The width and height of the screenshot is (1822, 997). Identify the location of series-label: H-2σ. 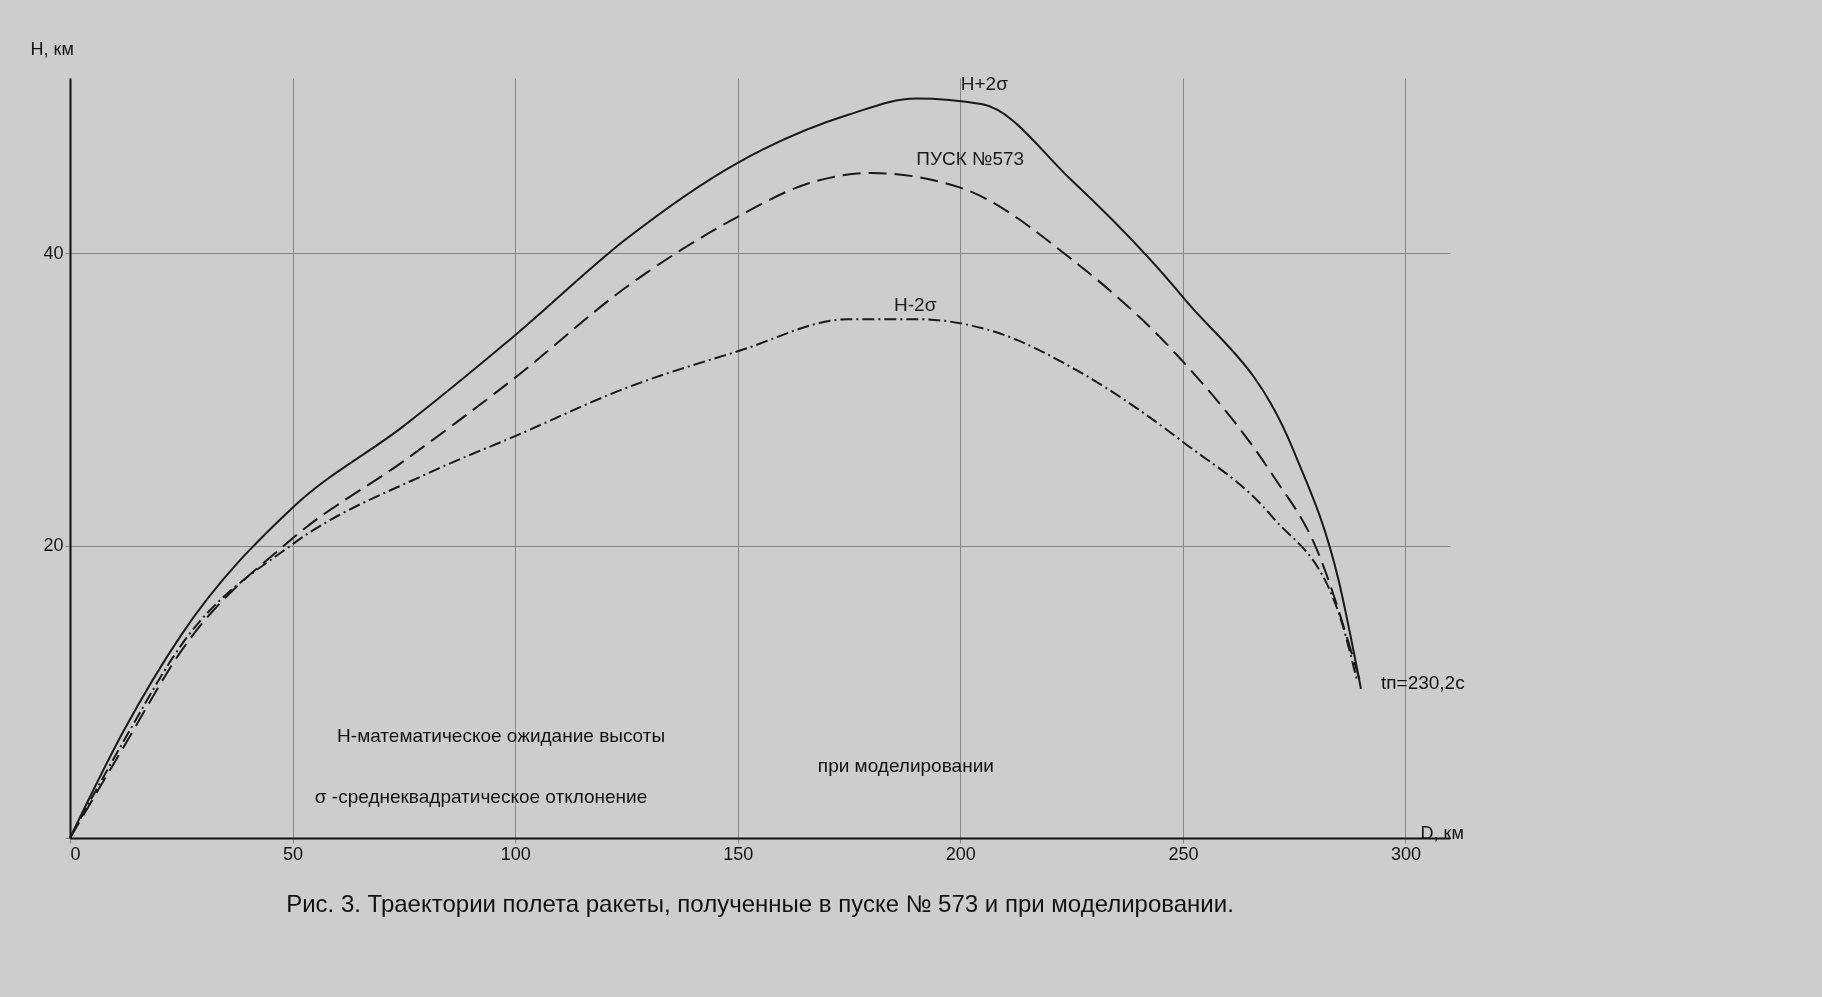
(915, 305).